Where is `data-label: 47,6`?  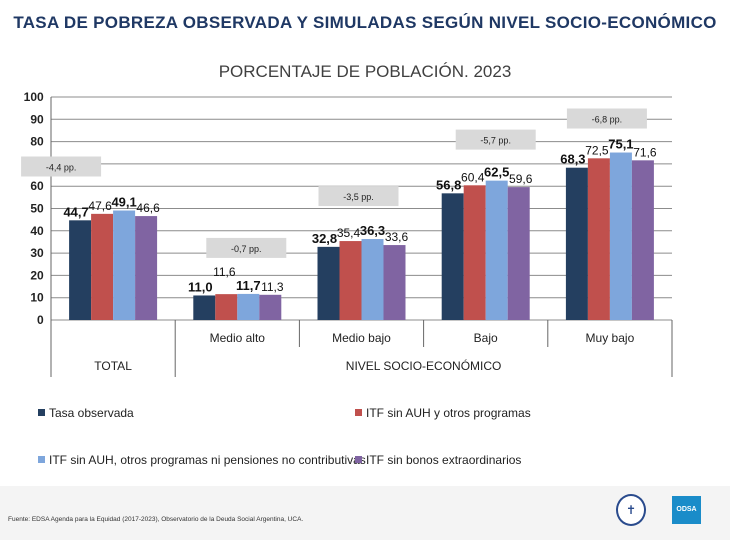
data-label: 47,6 is located at coordinates (100, 206).